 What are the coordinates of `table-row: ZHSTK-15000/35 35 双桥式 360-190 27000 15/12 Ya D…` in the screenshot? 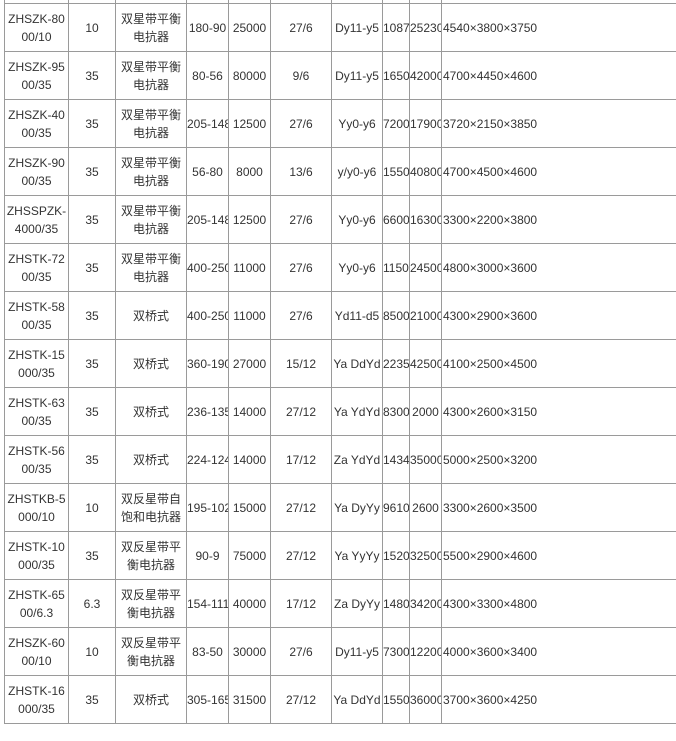 It's located at (340, 363).